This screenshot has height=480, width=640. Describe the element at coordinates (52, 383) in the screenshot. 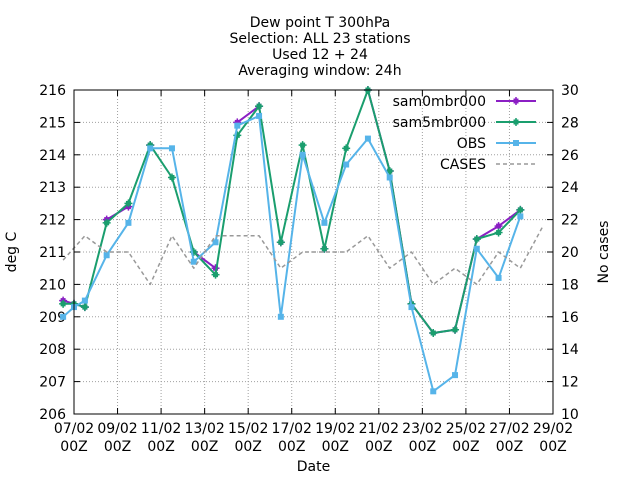

I see `y-tick-label: 207` at that location.